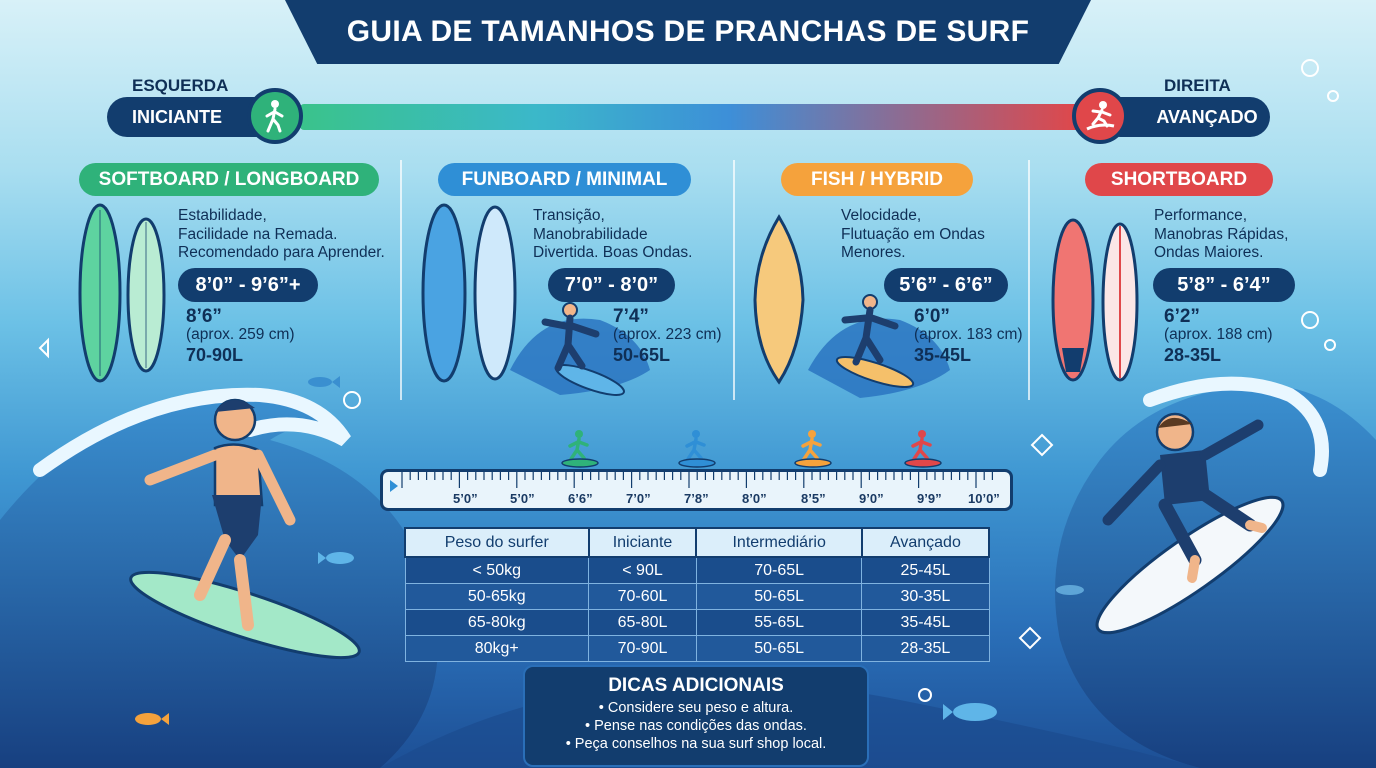  Describe the element at coordinates (638, 498) in the screenshot. I see `ruler-label: 7’0”` at that location.